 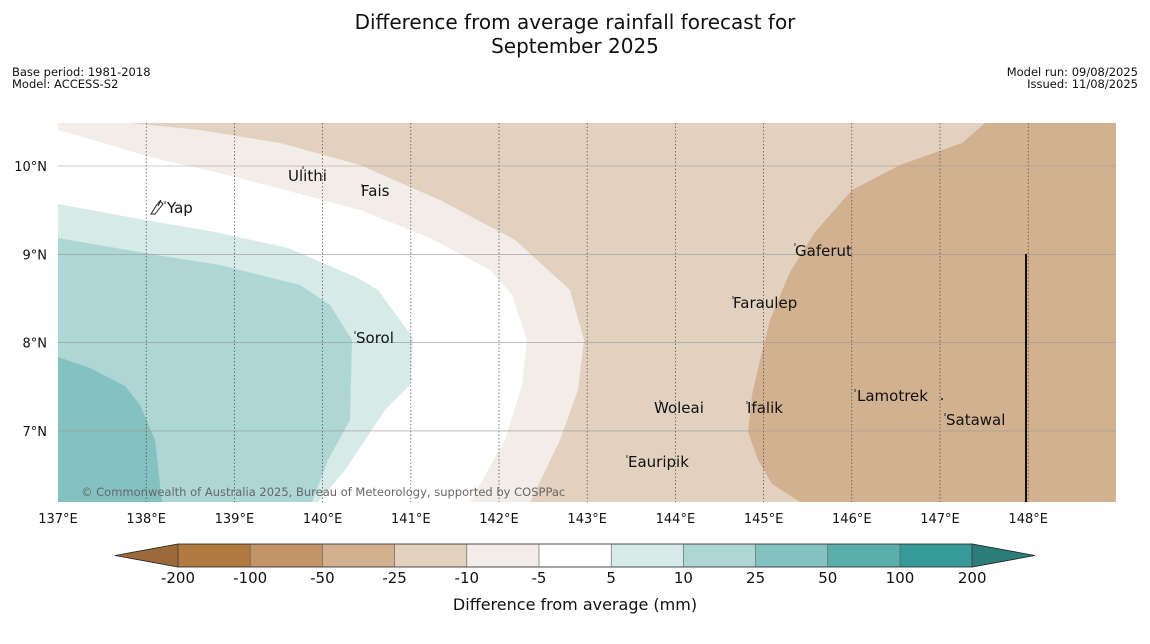 What do you see at coordinates (827, 578) in the screenshot?
I see `colorbar-tick-label: 50` at bounding box center [827, 578].